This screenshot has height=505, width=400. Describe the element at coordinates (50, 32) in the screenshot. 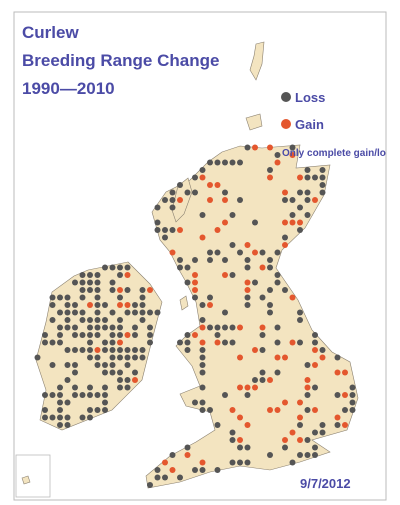

I see `title-line: Curlew` at that location.